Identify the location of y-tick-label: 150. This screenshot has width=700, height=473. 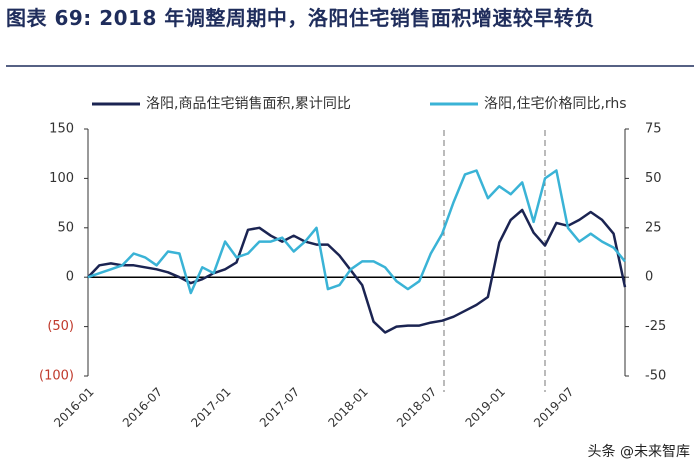
(61, 129).